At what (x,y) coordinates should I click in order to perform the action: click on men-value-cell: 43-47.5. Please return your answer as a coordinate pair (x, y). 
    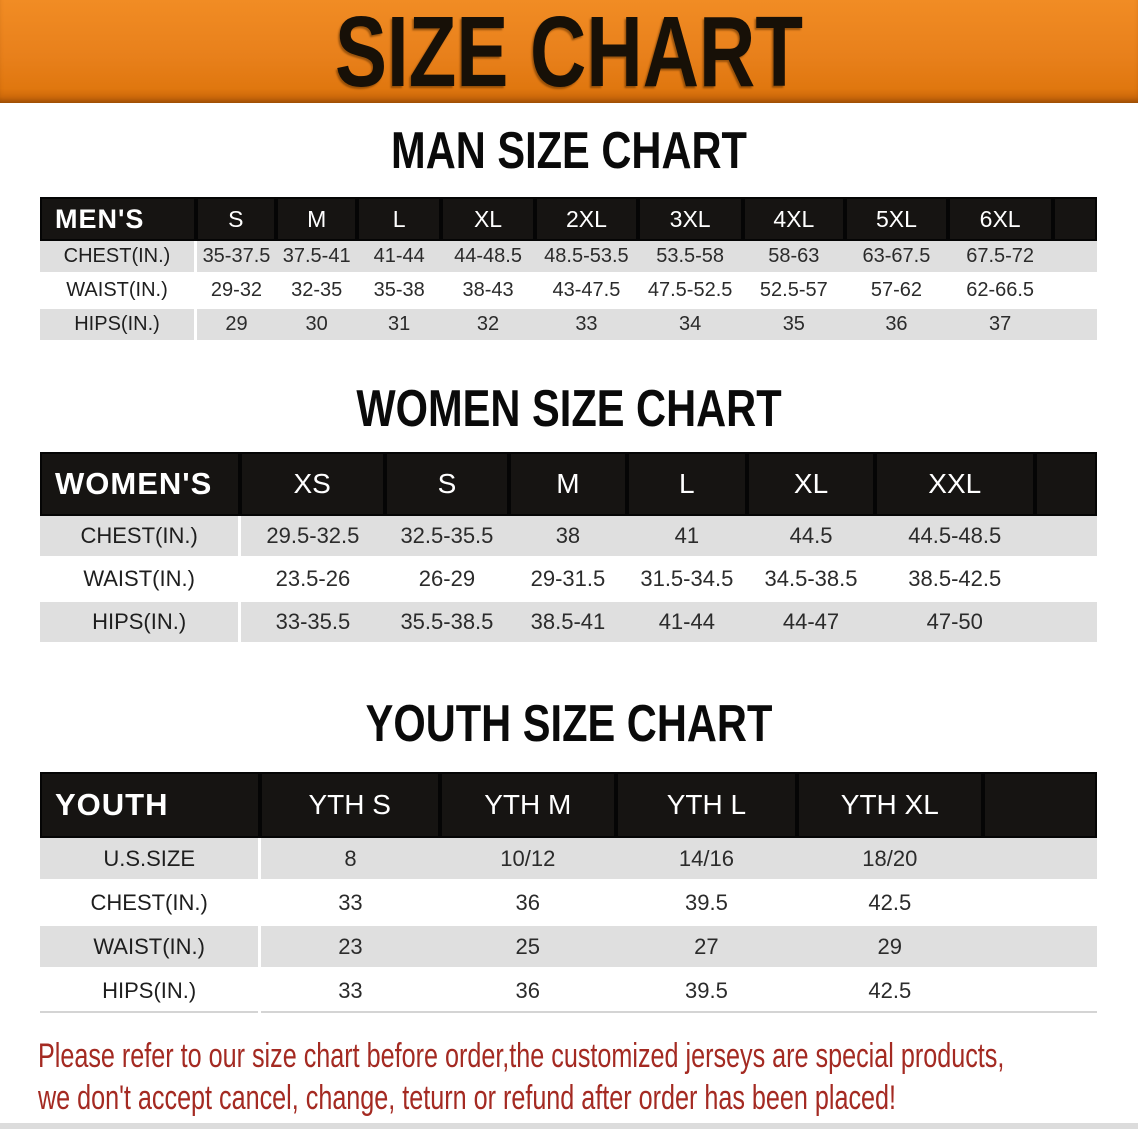
    Looking at the image, I should click on (586, 291).